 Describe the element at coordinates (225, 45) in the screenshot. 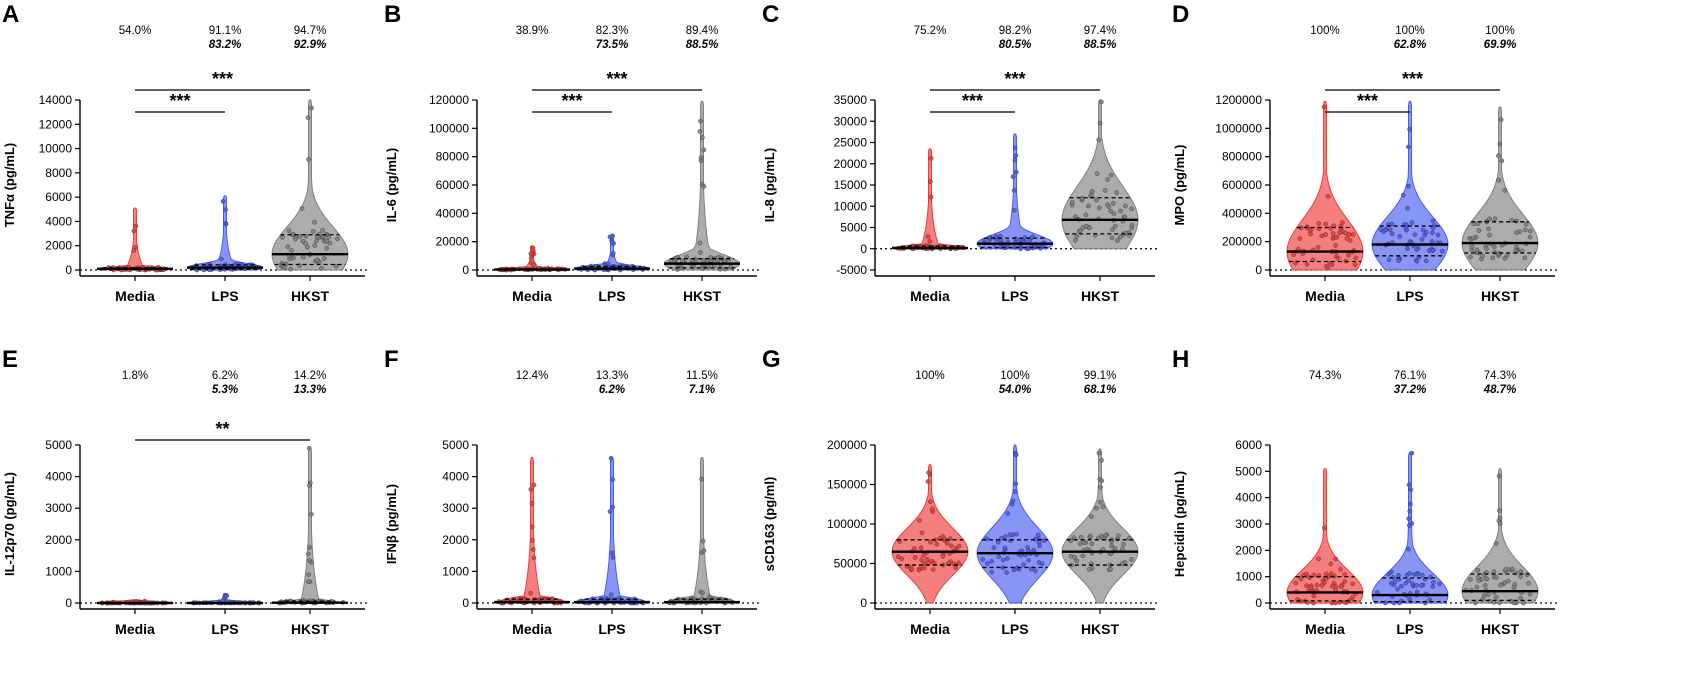

I see `detection-pct-italic-lps: 83.2%` at that location.